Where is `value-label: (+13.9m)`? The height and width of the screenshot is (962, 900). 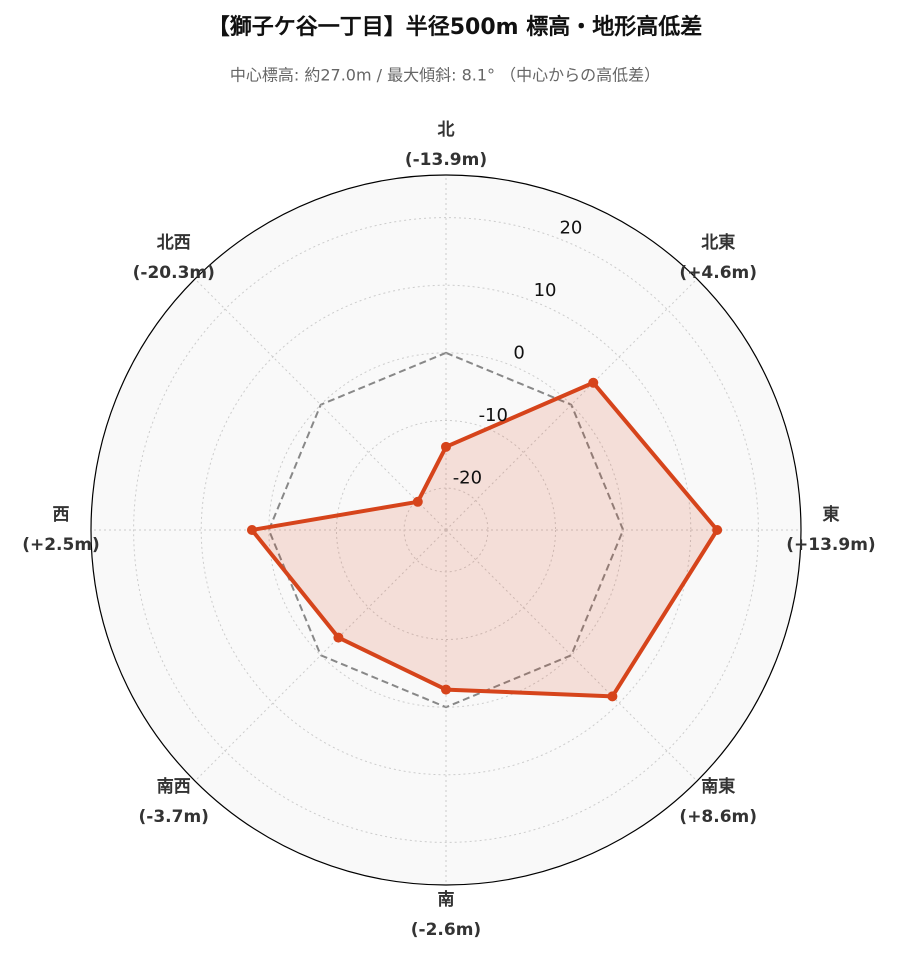 value-label: (+13.9m) is located at coordinates (830, 545).